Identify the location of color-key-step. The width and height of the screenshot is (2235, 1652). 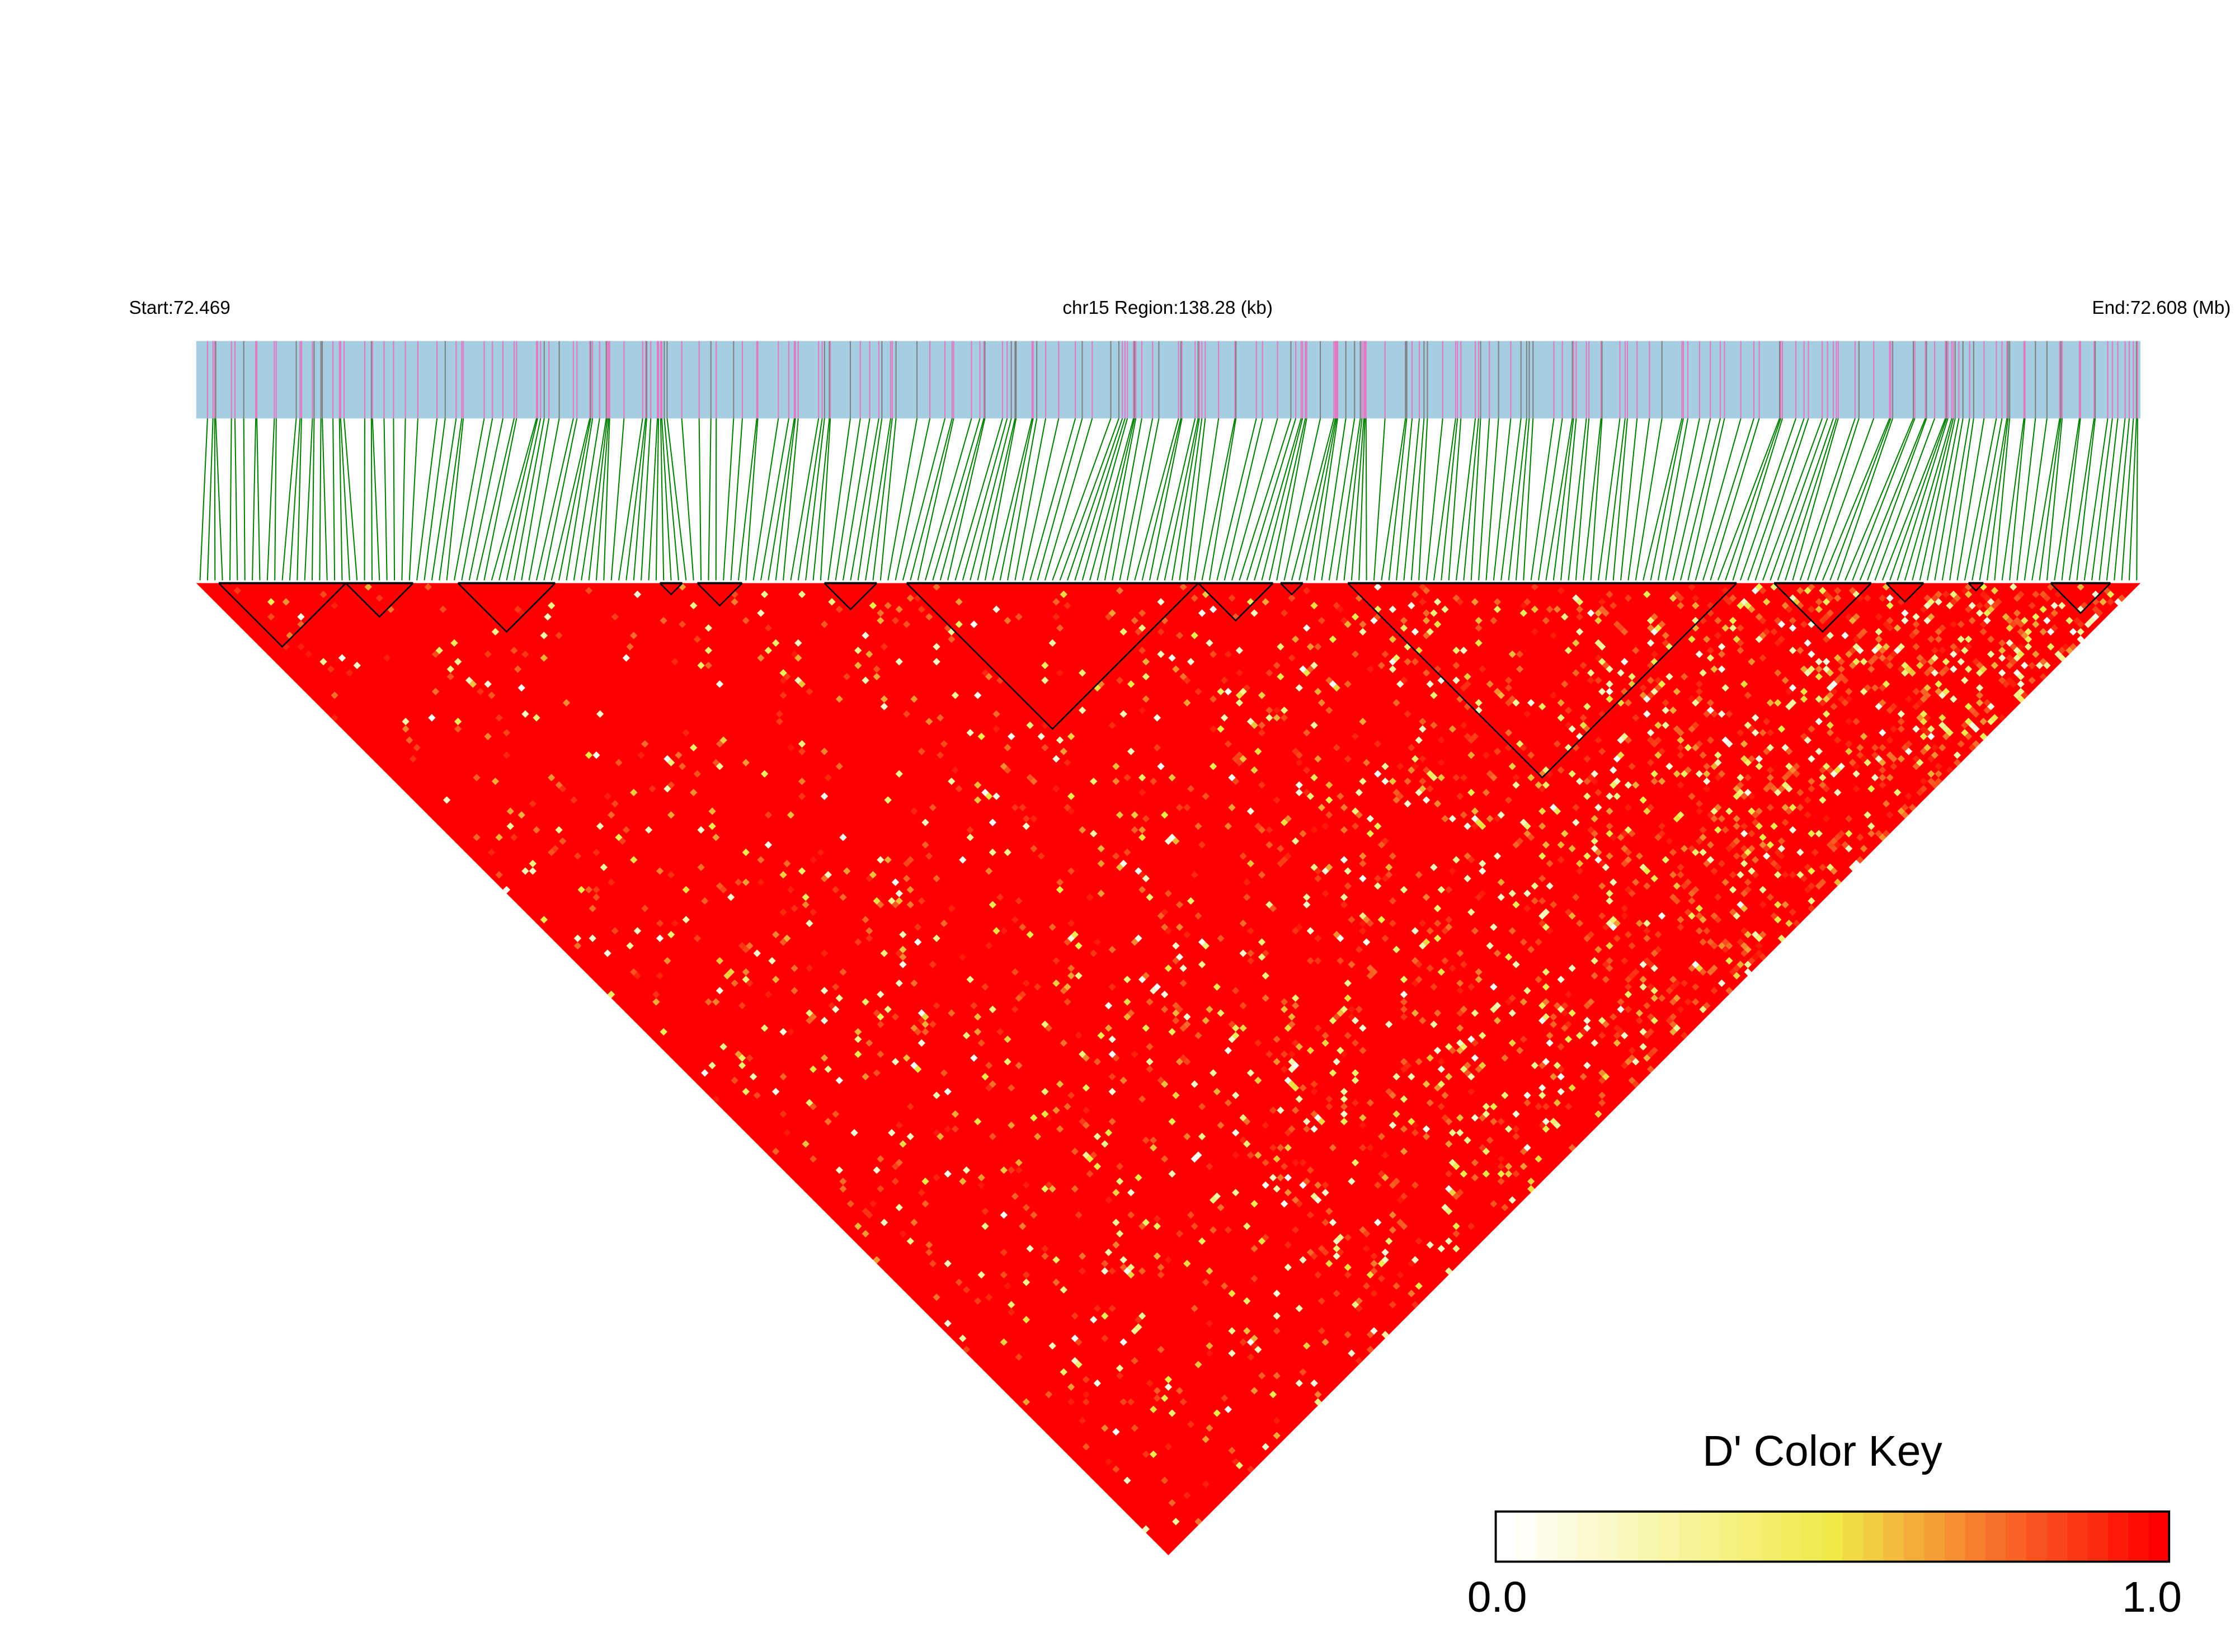
(1853, 1536).